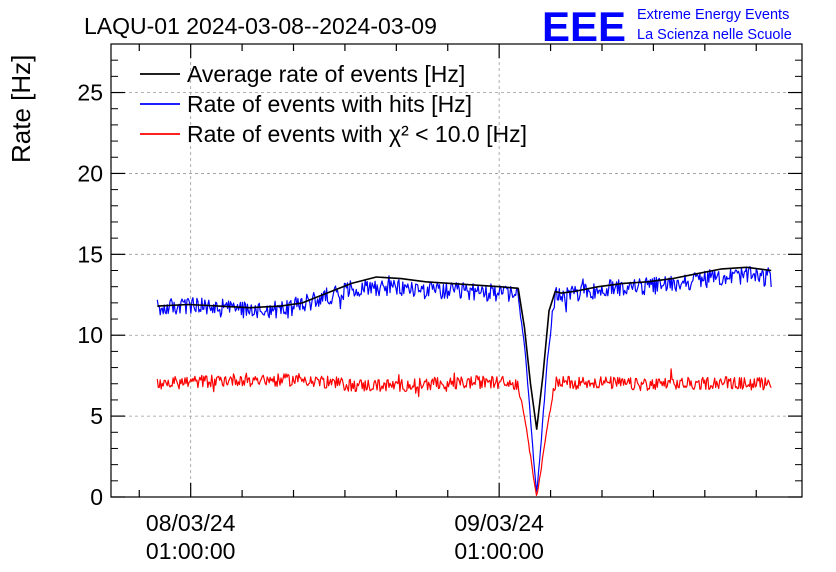  I want to click on y-axis-label: Rate [Hz], so click(21, 109).